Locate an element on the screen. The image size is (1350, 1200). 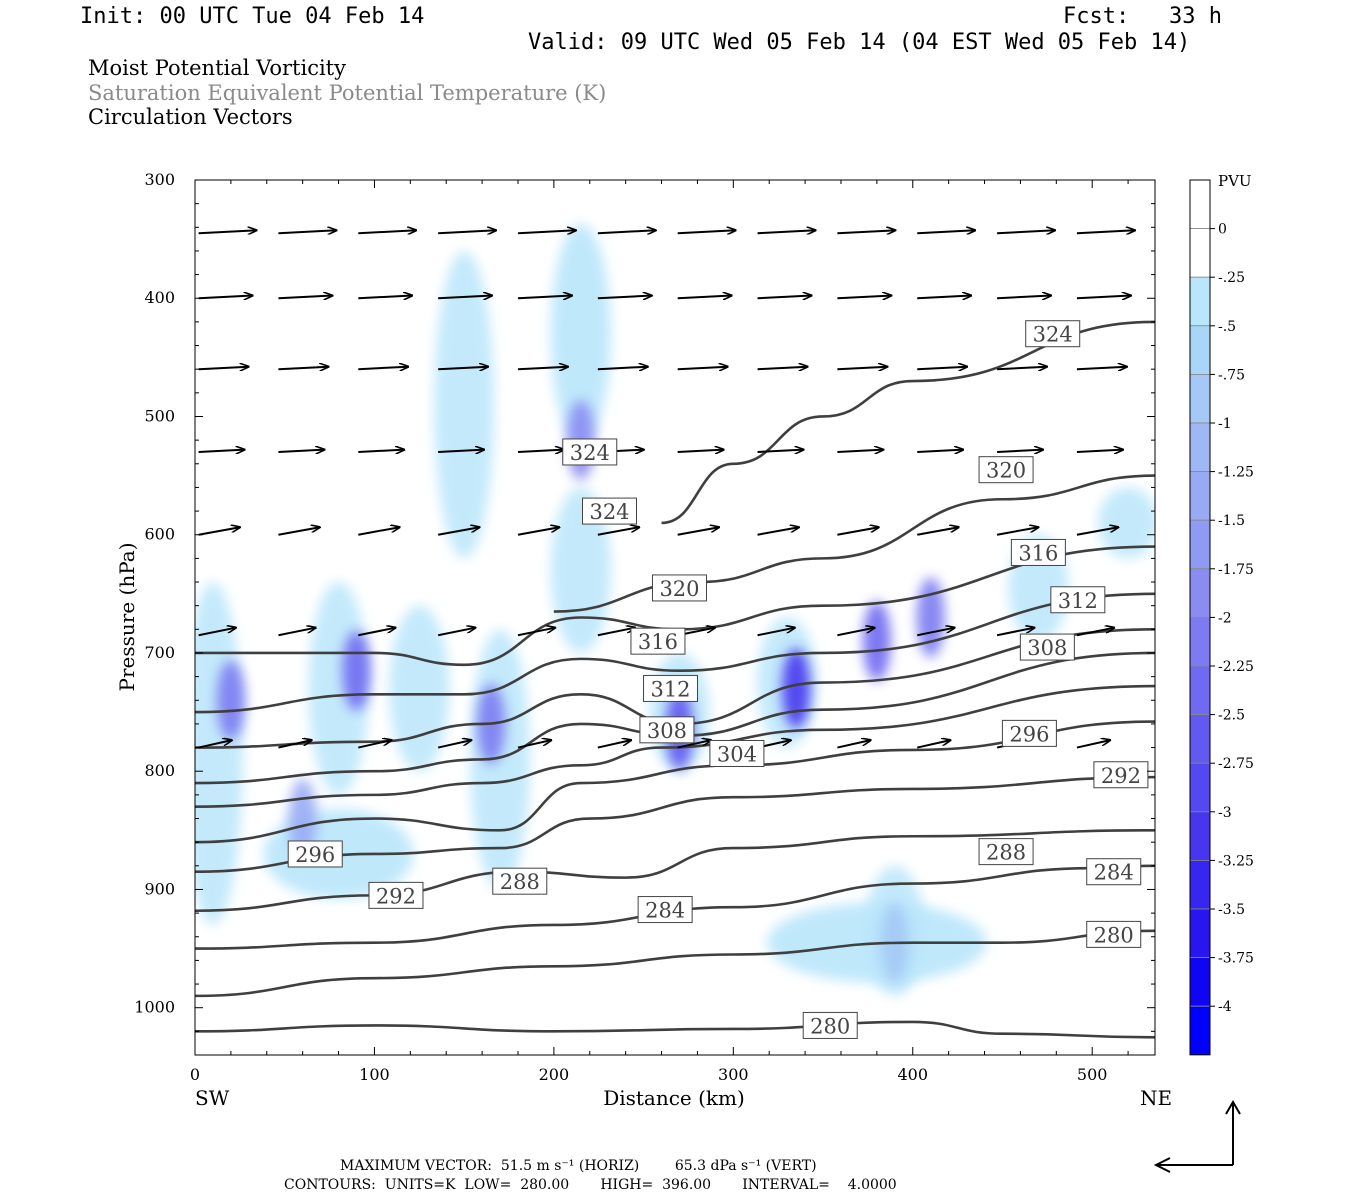
contour-label: 292 is located at coordinates (1121, 776).